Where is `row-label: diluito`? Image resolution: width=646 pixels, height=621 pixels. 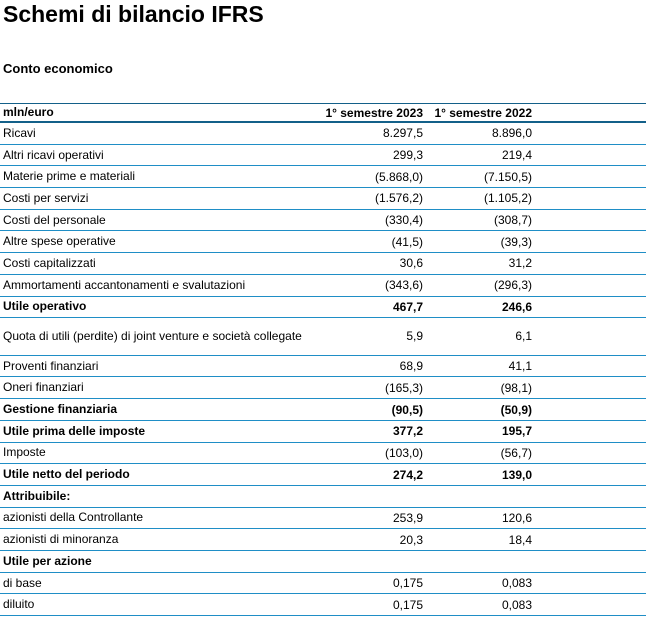
row-label: diluito is located at coordinates (19, 604).